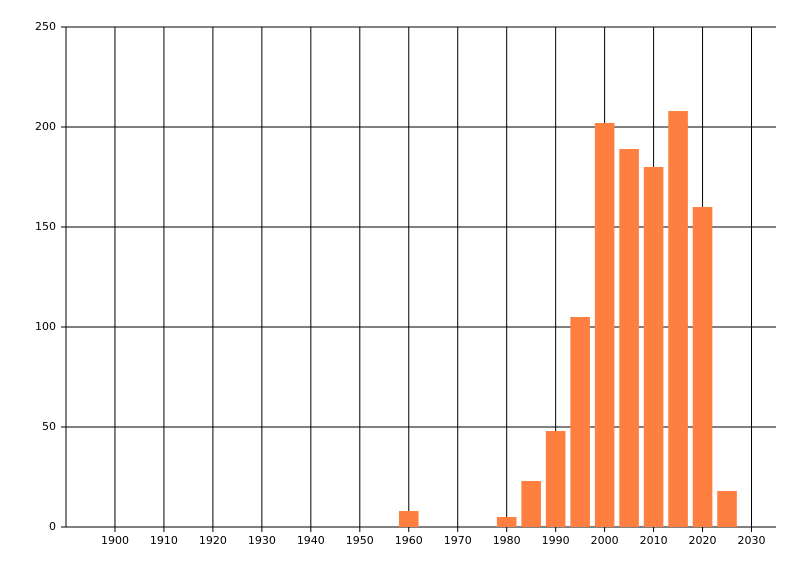  I want to click on x-tick-label: 1980, so click(507, 540).